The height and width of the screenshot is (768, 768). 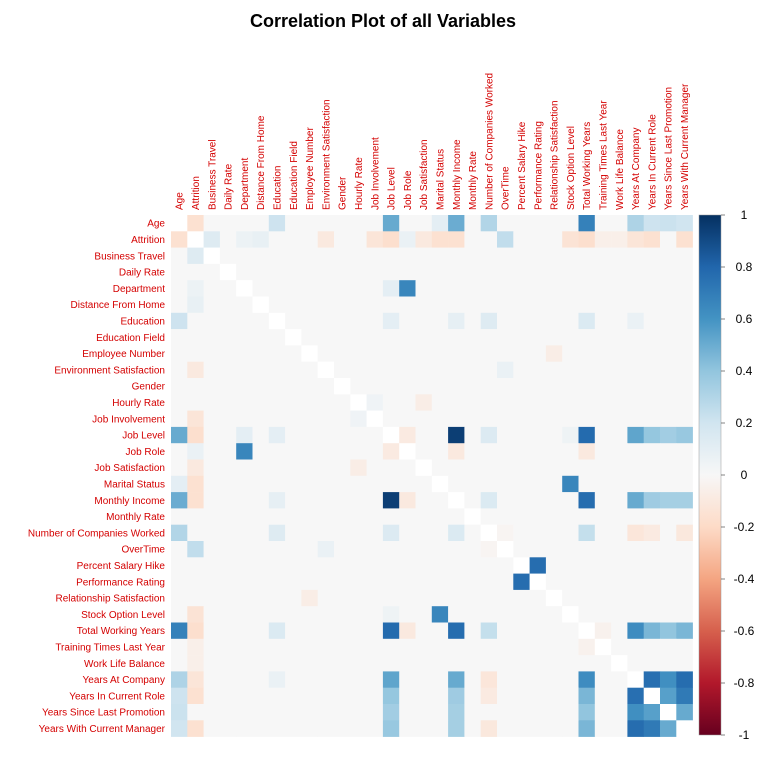 What do you see at coordinates (603, 155) in the screenshot?
I see `column-label: Training Times Last Year` at bounding box center [603, 155].